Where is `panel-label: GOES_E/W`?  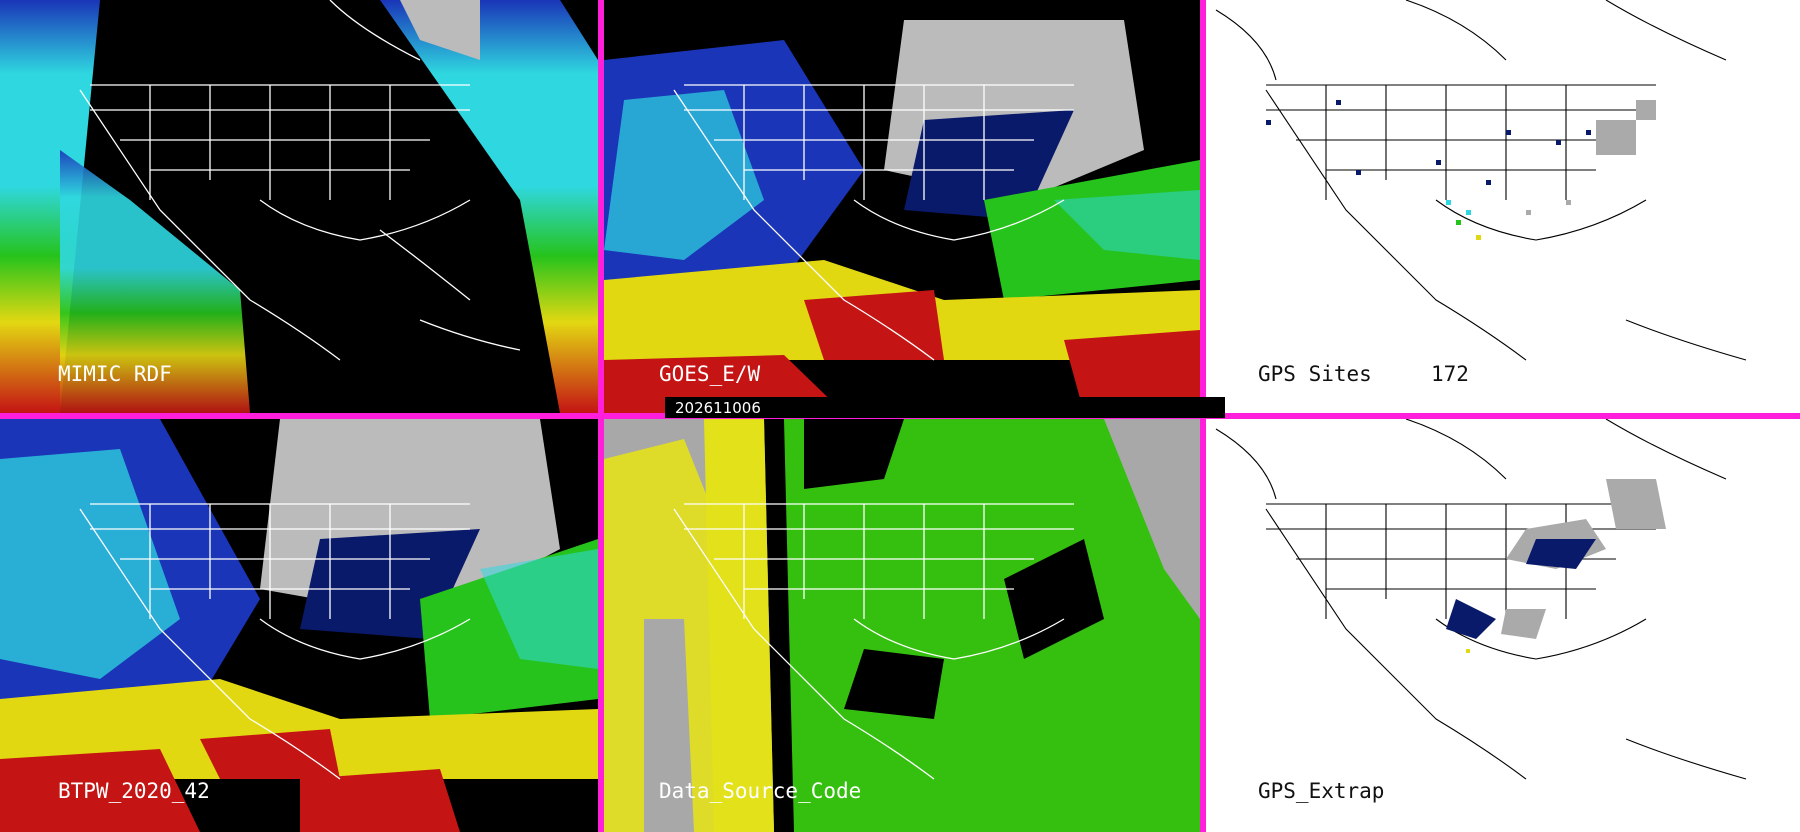 panel-label: GOES_E/W is located at coordinates (710, 374).